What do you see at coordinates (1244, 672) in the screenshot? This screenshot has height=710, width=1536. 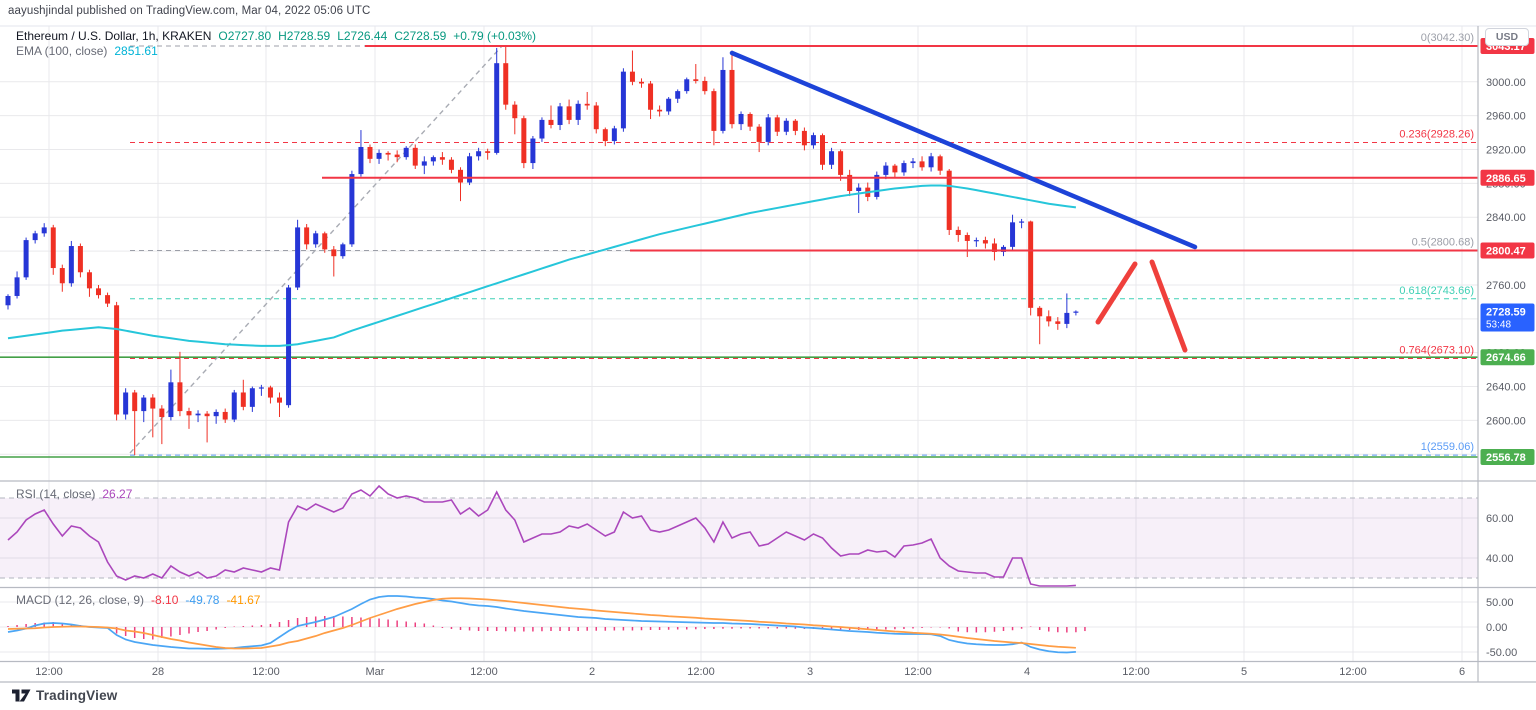 I see `time-axis-label: 5` at bounding box center [1244, 672].